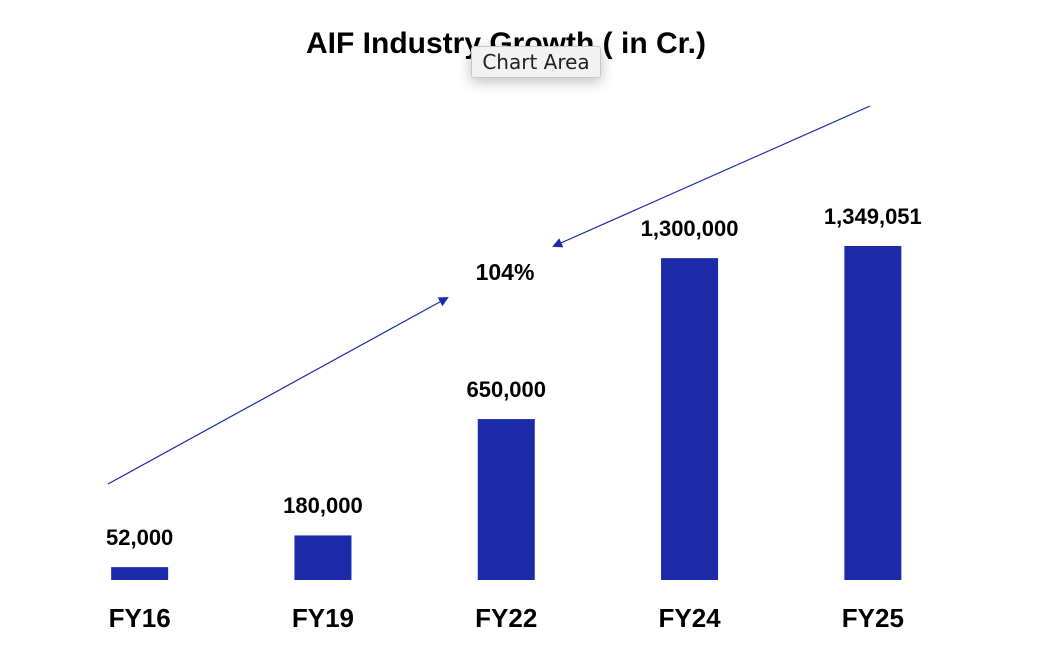  Describe the element at coordinates (873, 216) in the screenshot. I see `value-label: 1,349,051` at that location.